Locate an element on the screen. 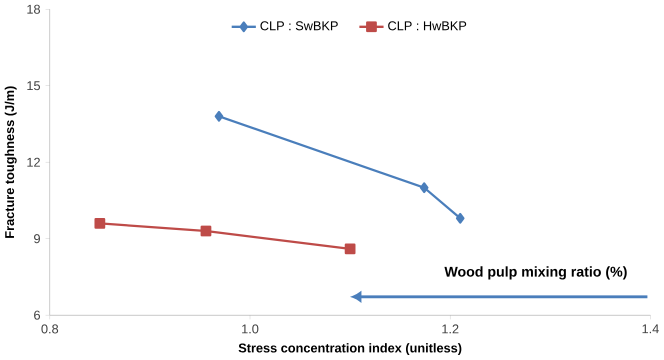 The image size is (664, 360). annotation: Wood pulp mixing ratio (%) is located at coordinates (535, 273).